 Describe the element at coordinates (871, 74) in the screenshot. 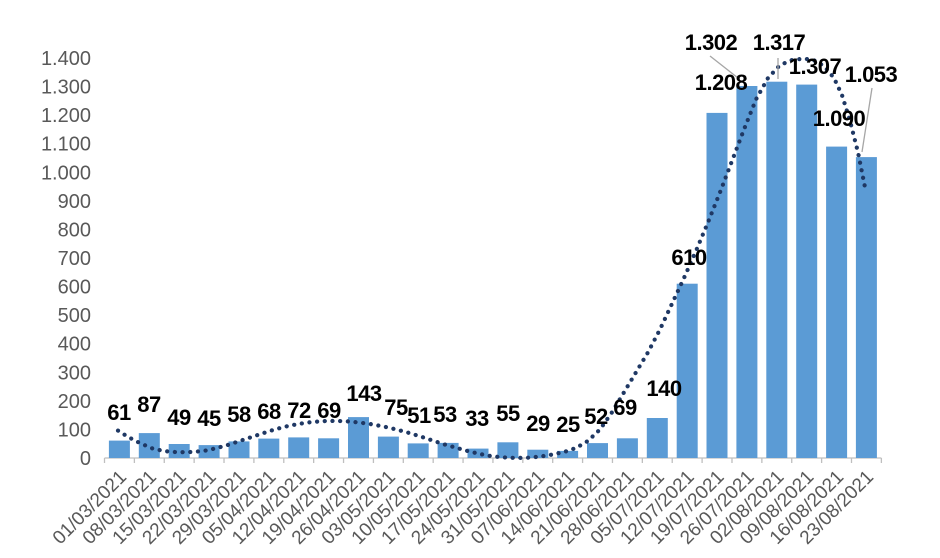

I see `data-label: 1.053` at that location.